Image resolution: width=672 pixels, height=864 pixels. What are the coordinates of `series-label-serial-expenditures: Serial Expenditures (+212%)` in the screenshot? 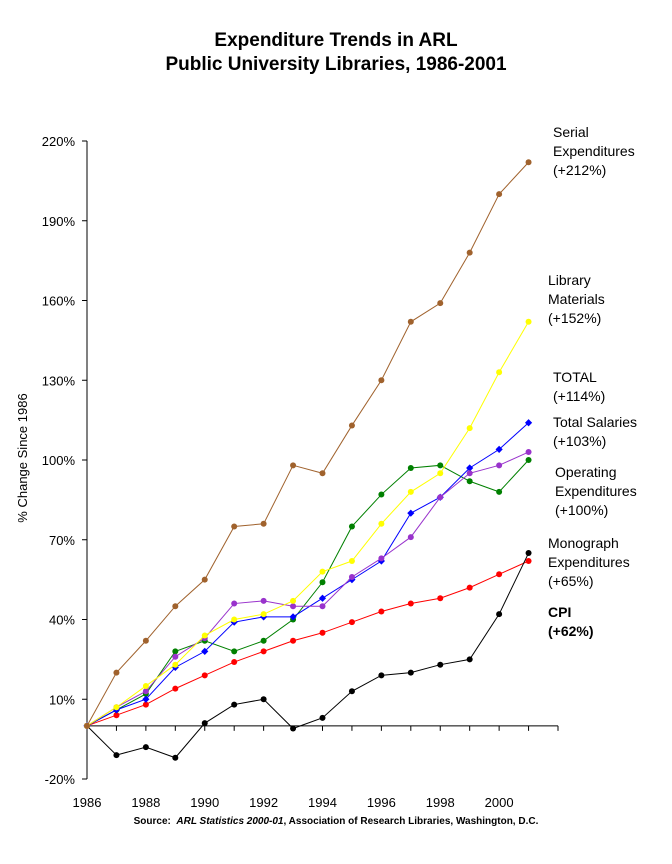 It's located at (594, 151).